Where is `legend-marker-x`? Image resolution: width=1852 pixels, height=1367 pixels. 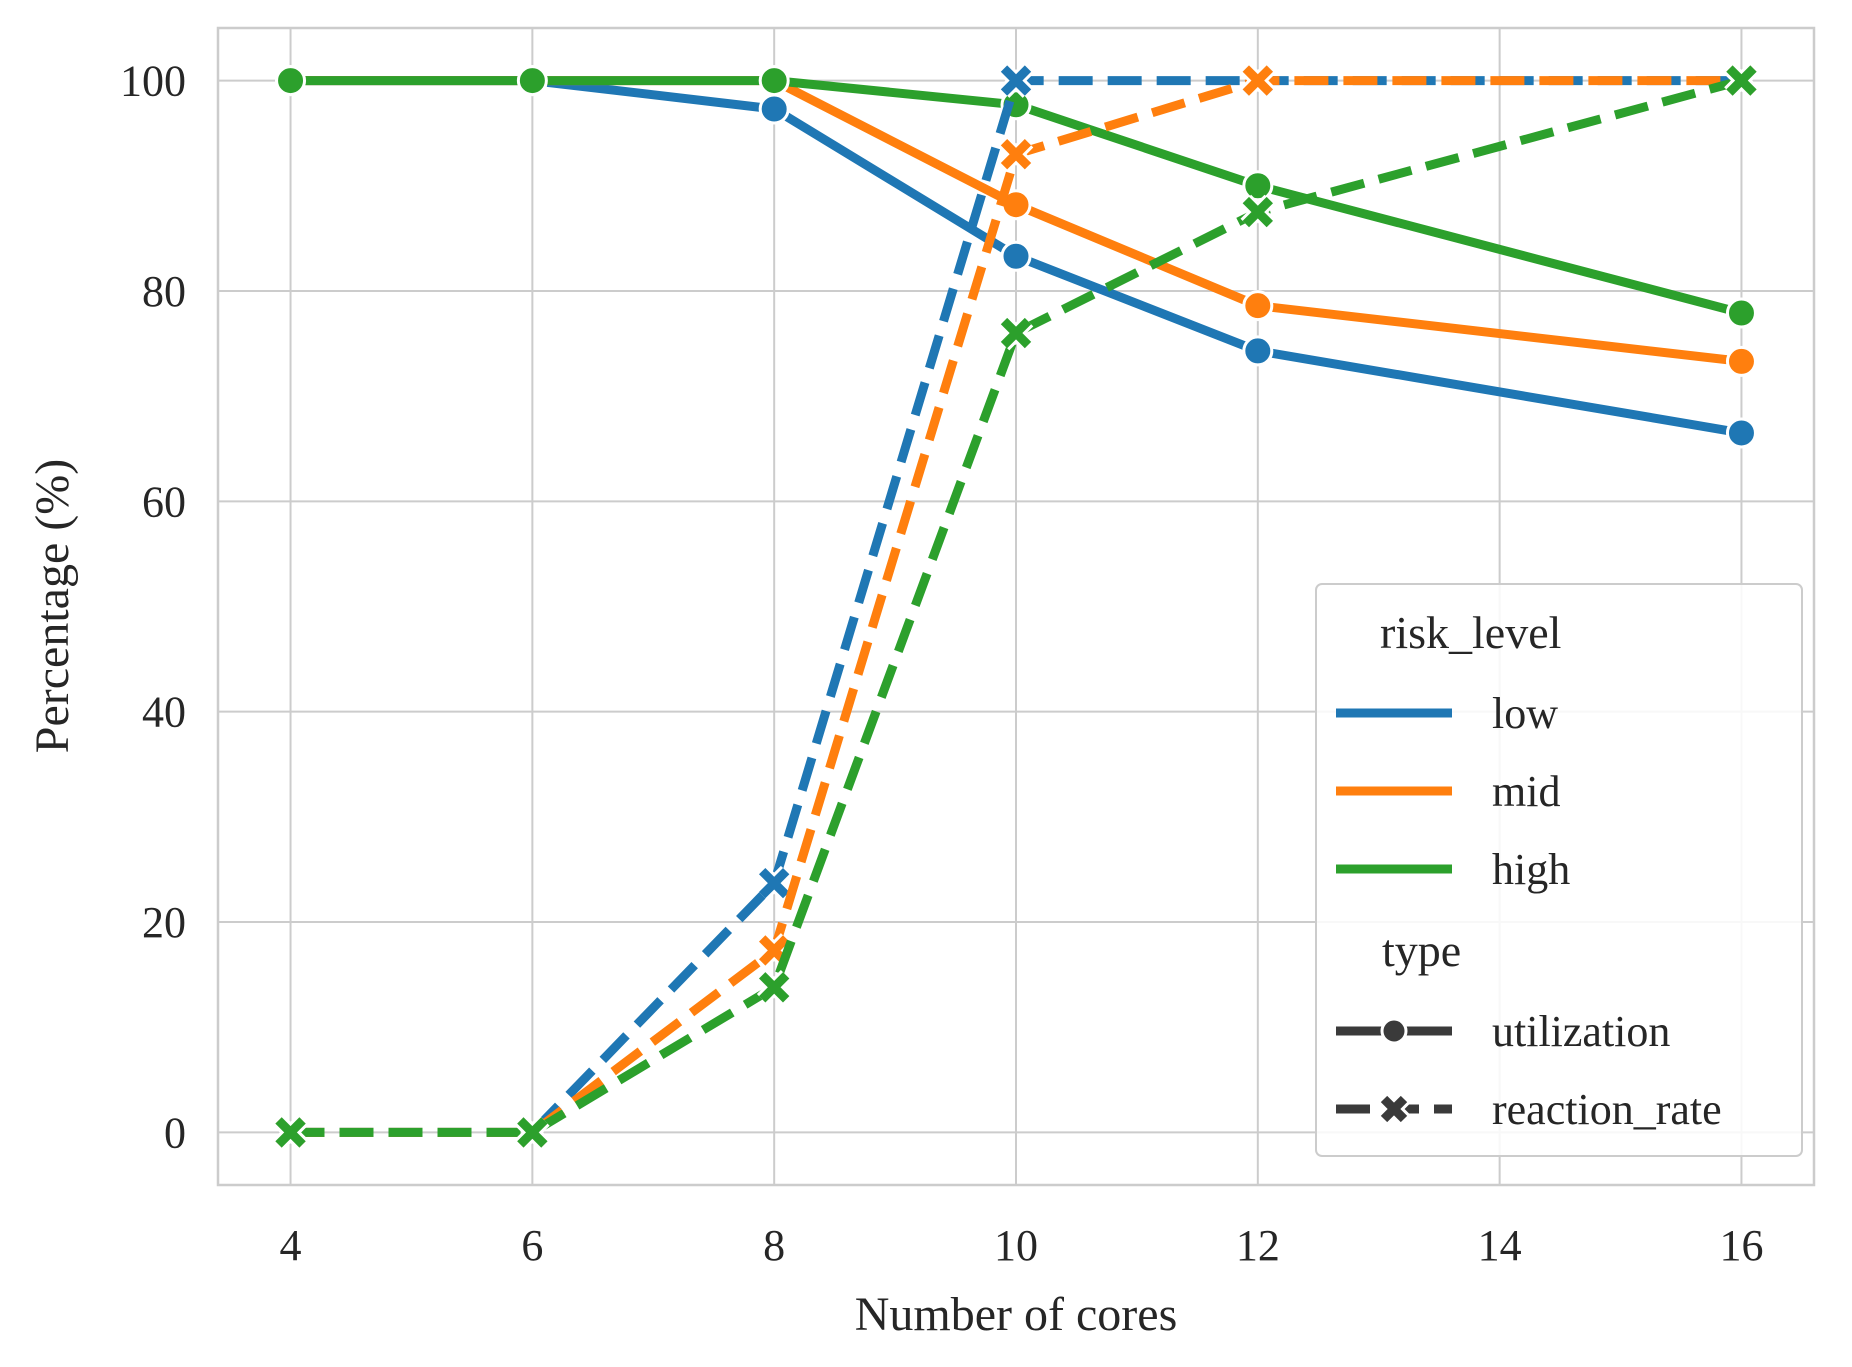
legend-marker-x is located at coordinates (1394, 1109).